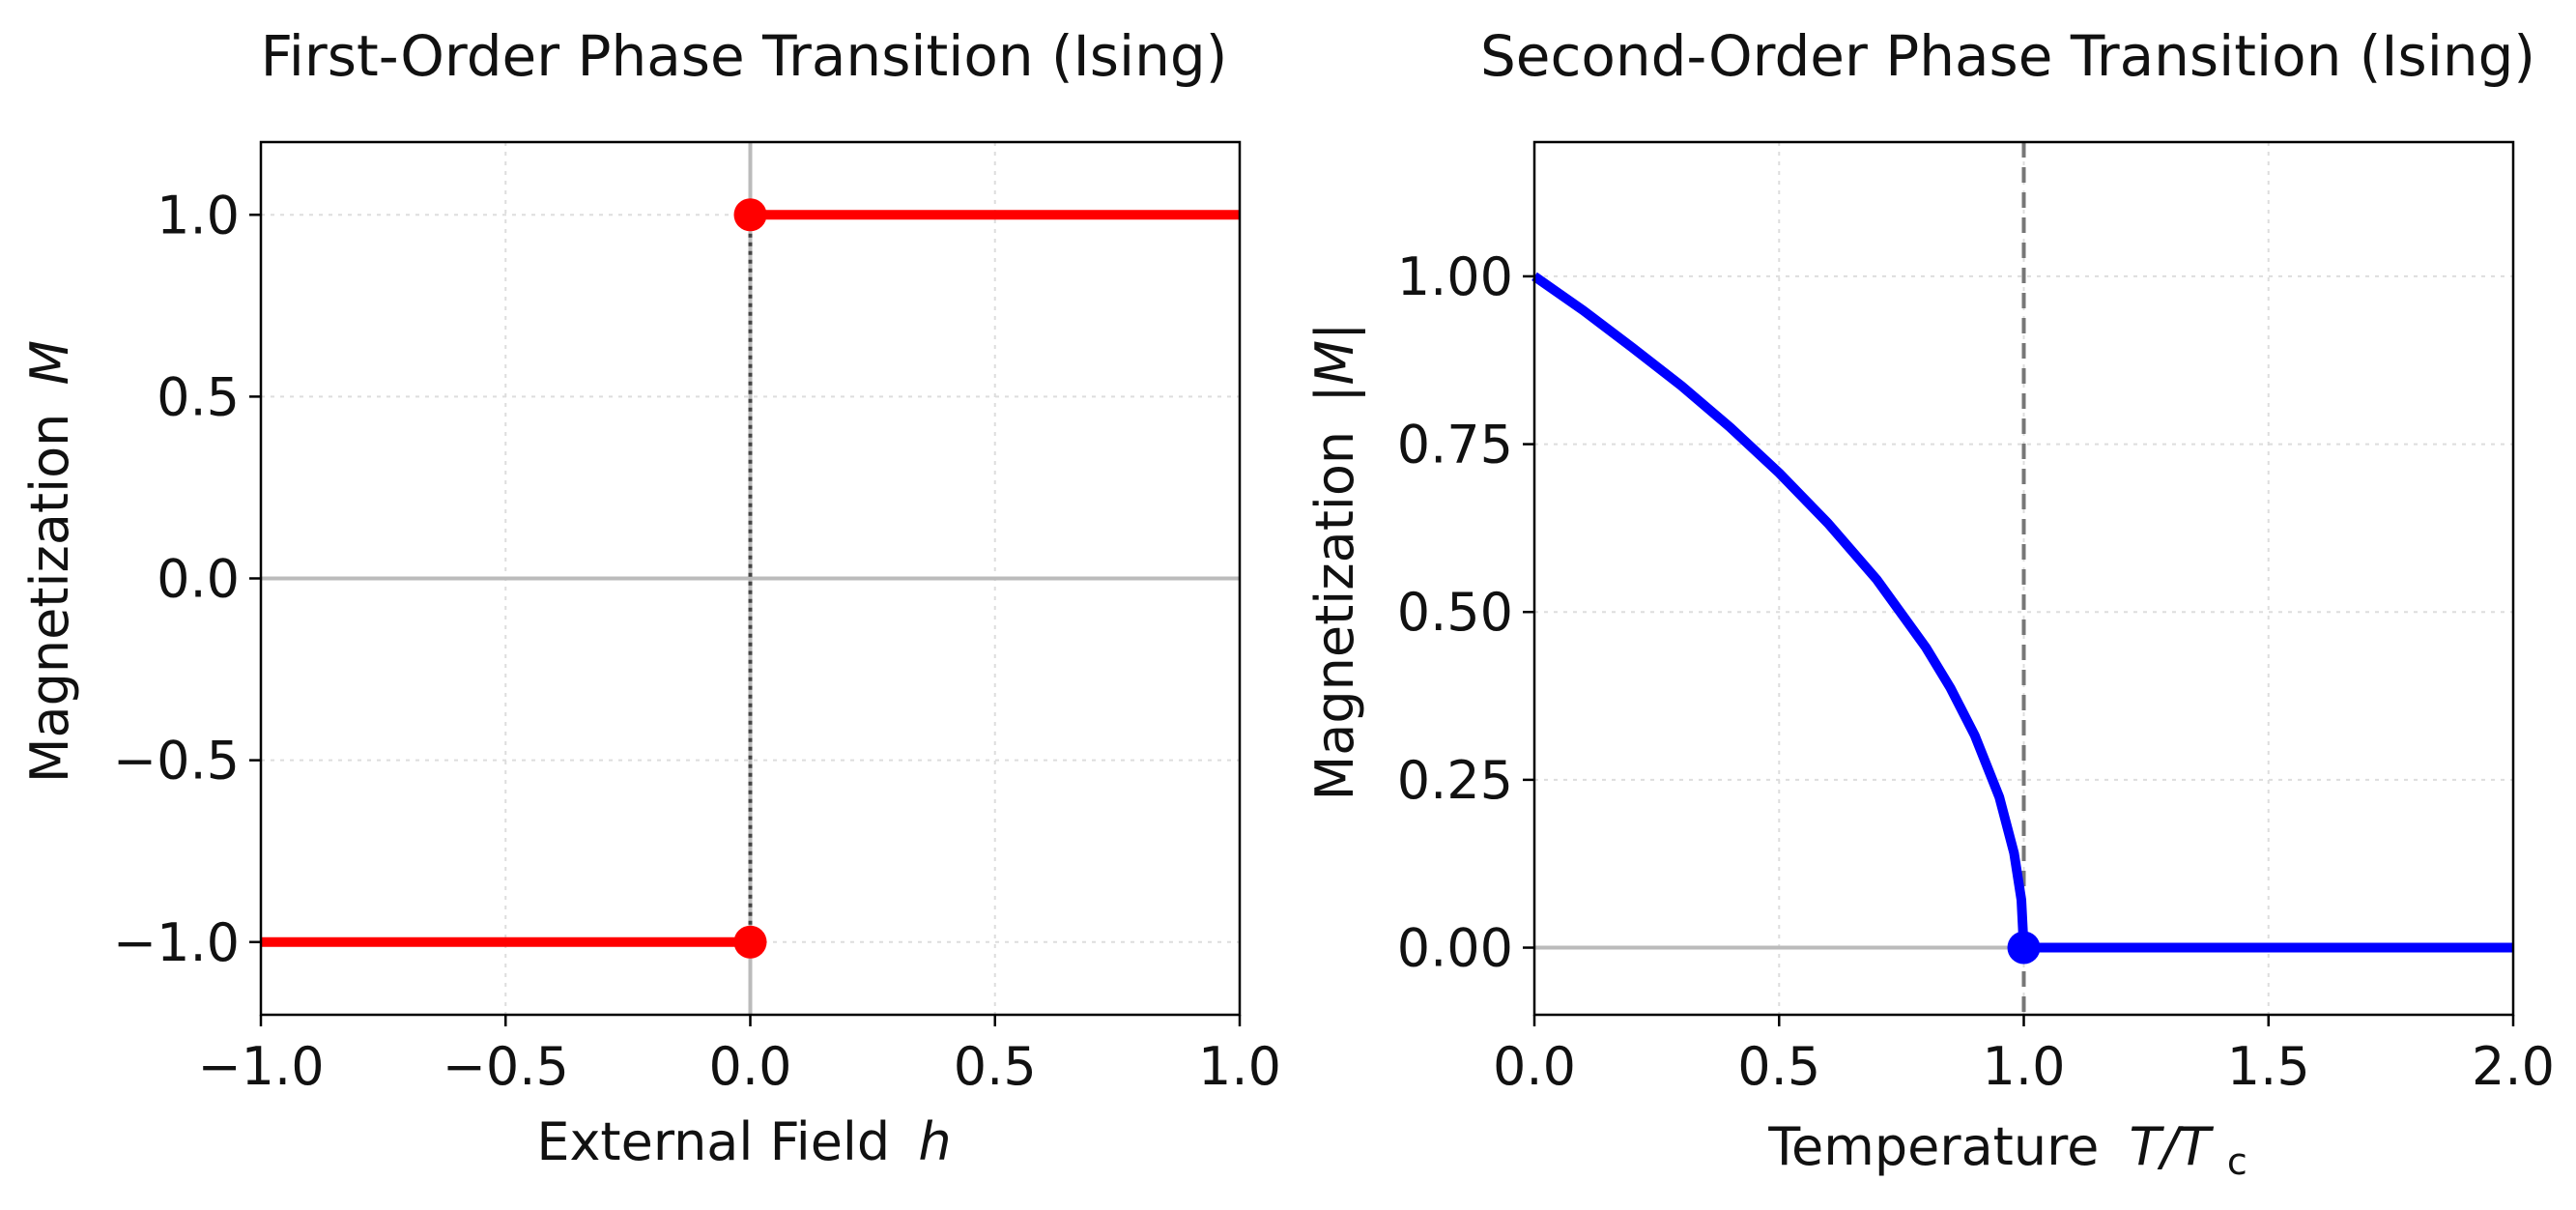 The height and width of the screenshot is (1210, 2576). I want to click on y-axis-ticks: 0.00 0.25 0.50 0.75 1.00, so click(1466, 612).